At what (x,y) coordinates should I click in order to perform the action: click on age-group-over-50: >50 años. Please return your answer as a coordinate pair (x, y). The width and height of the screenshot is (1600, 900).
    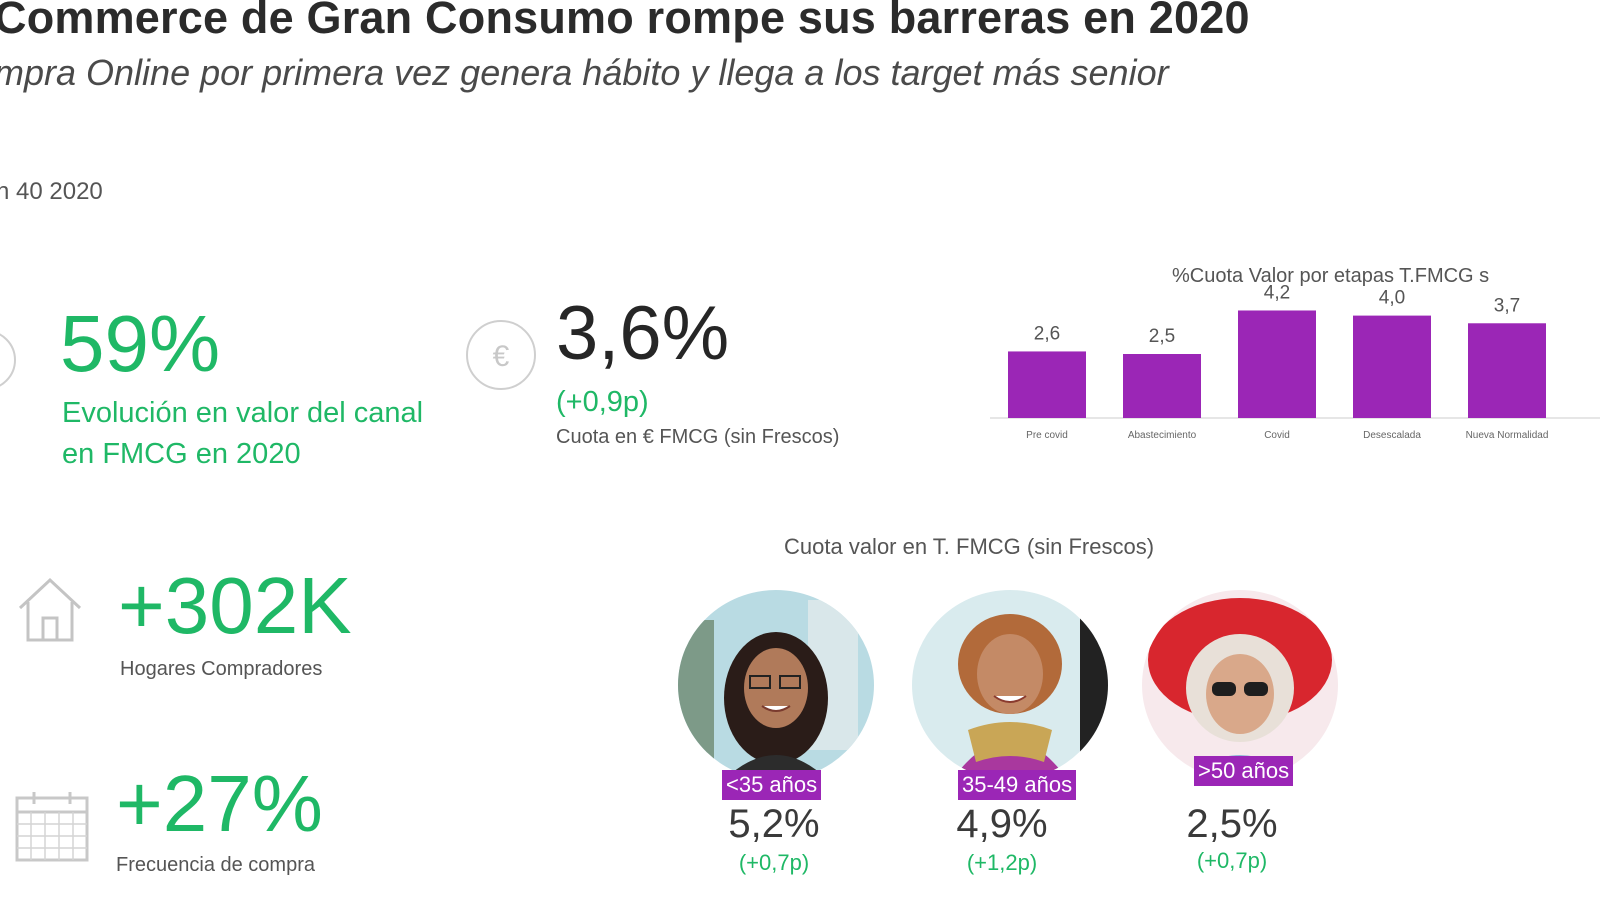
    Looking at the image, I should click on (1240, 688).